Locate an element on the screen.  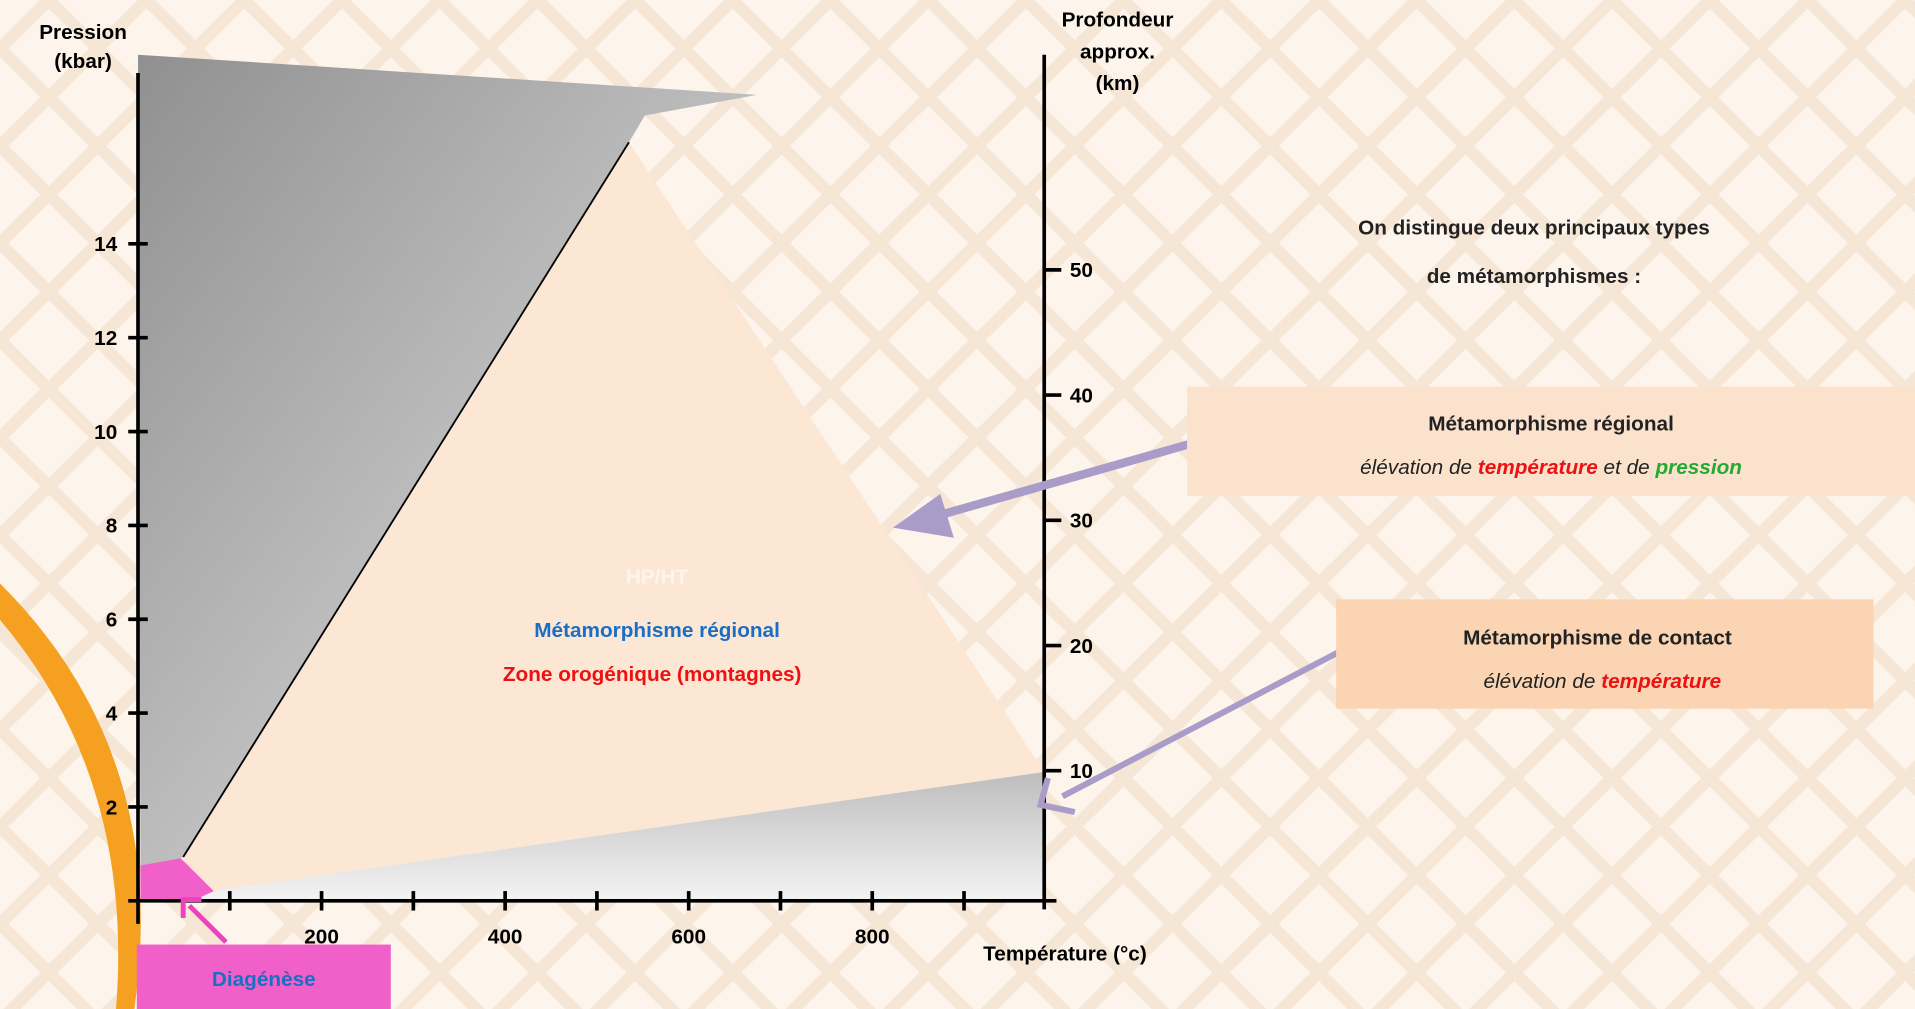
zone-label: Métamorphisme régional is located at coordinates (657, 630).